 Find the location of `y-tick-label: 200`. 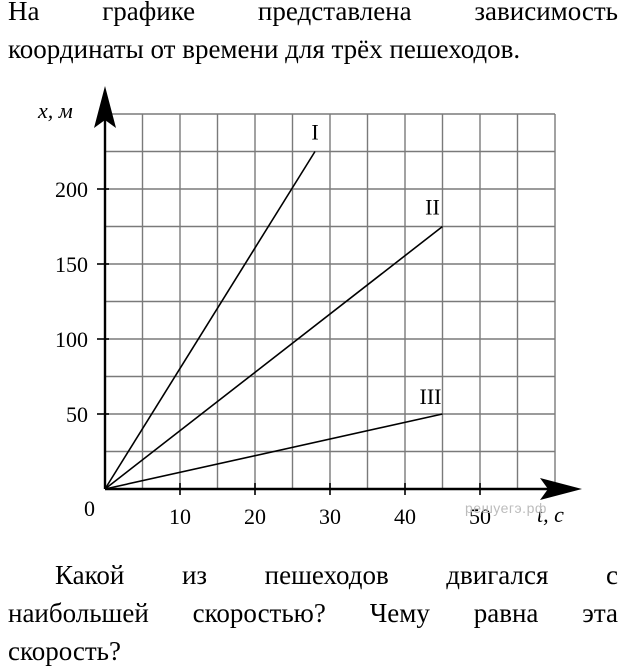

y-tick-label: 200 is located at coordinates (71, 189).